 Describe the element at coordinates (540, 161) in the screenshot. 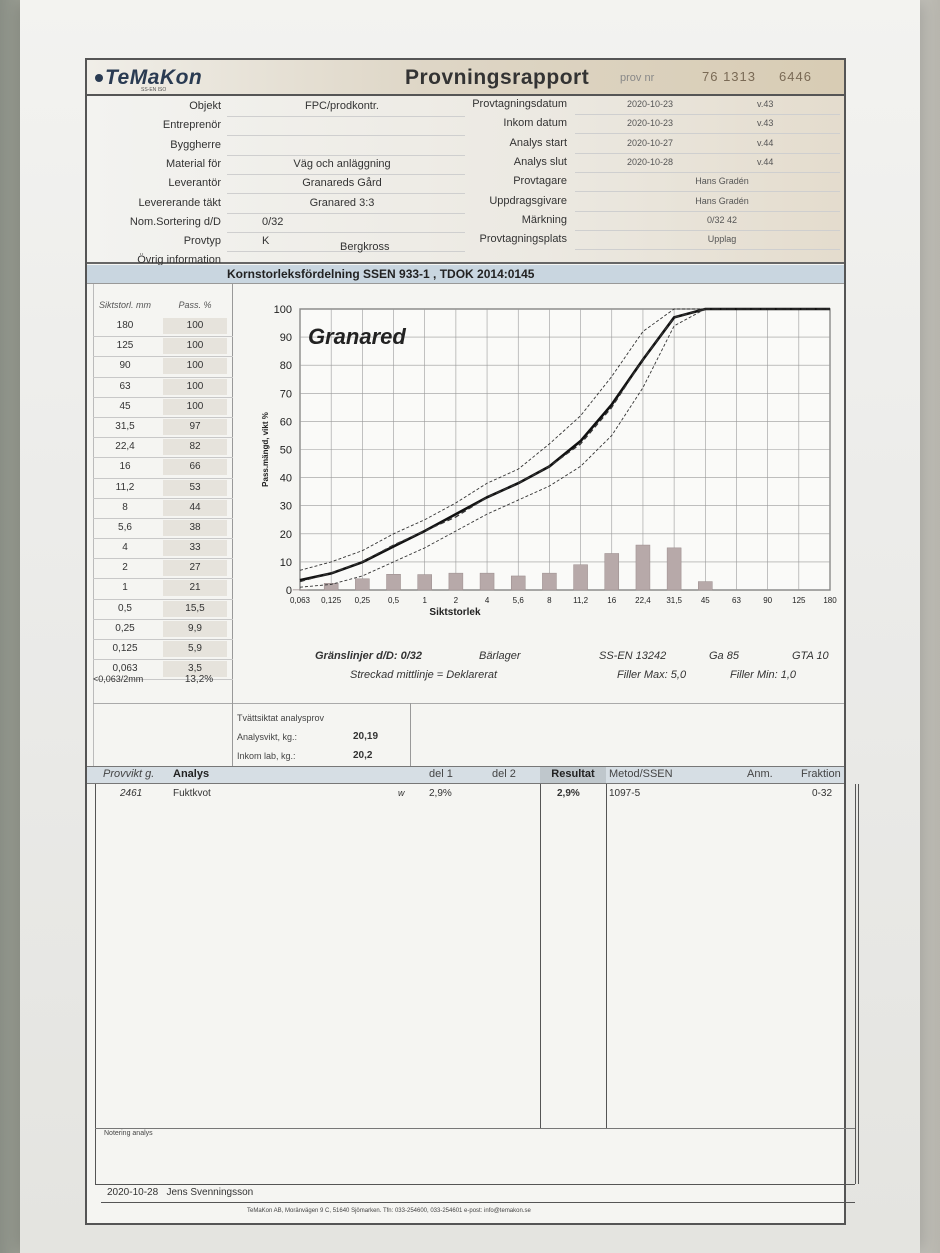

I see `info-label: Analys slut` at that location.